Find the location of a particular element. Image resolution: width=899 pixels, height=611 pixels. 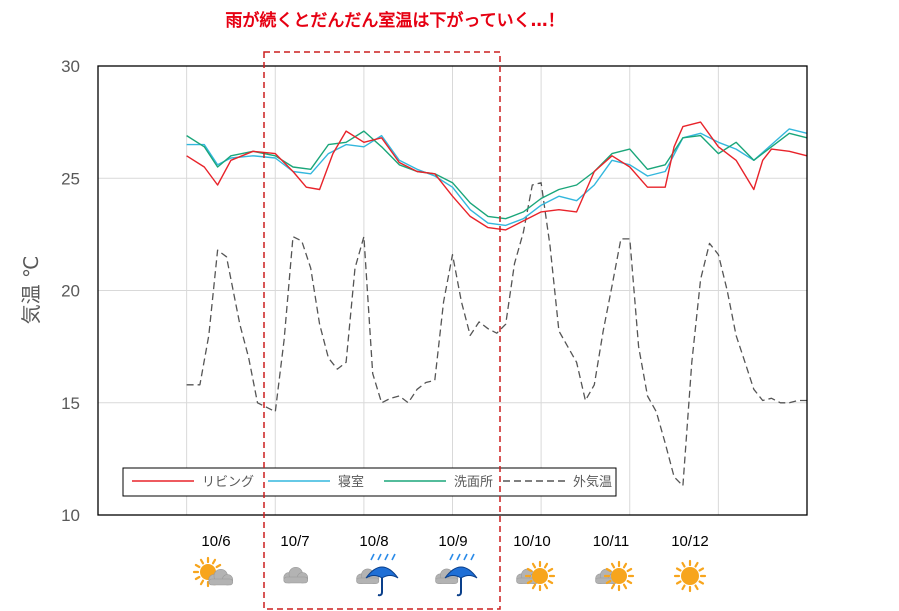

date-label: 10/8 is located at coordinates (373, 541).